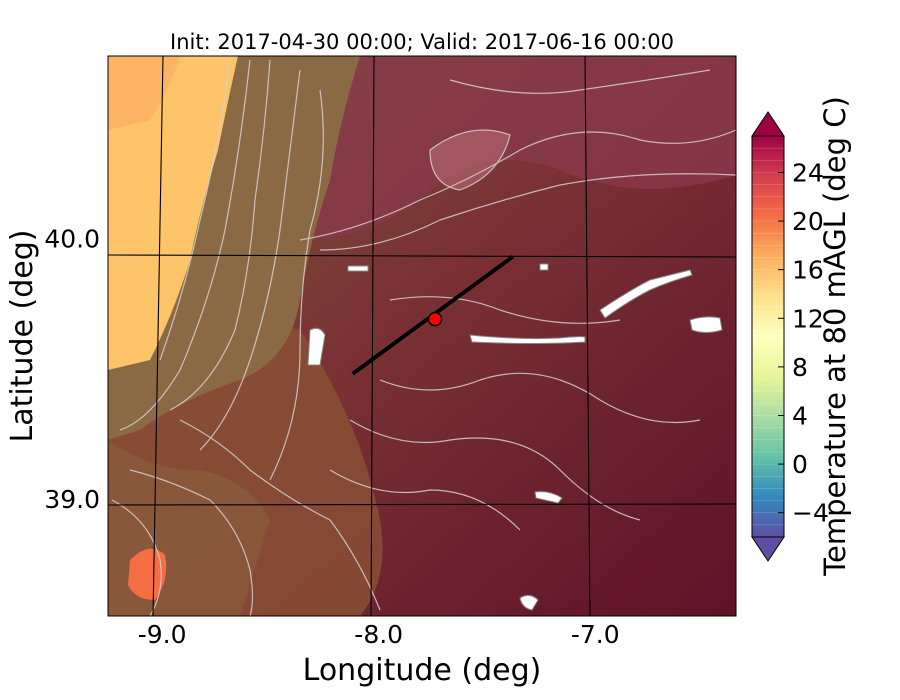 The width and height of the screenshot is (900, 700). I want to click on ocean-patch-north, so click(144, 93).